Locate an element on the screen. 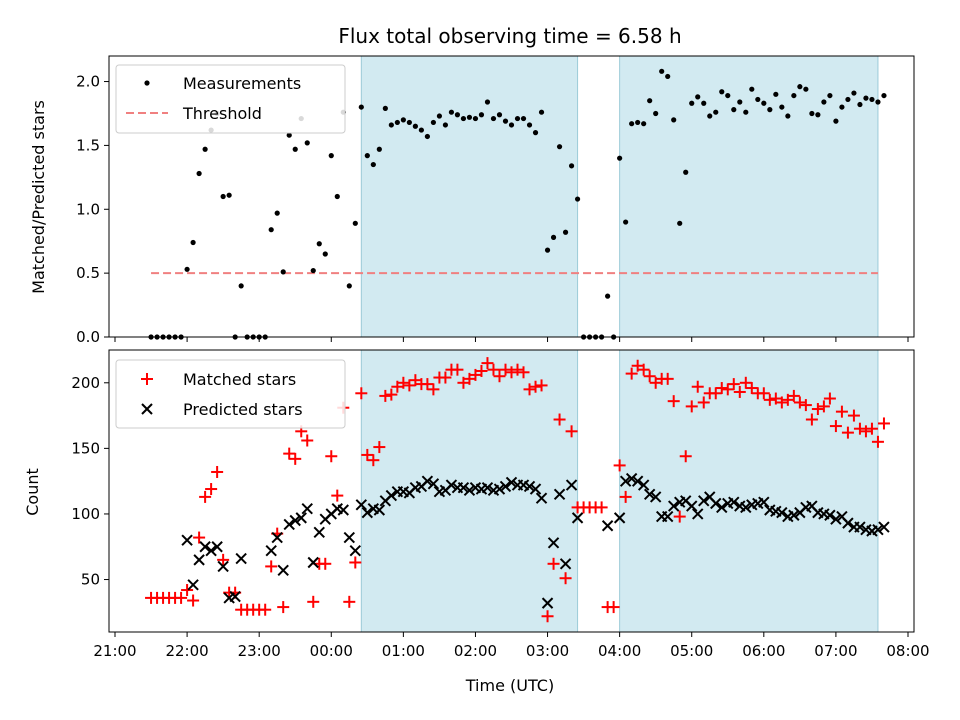 Image resolution: width=960 pixels, height=720 pixels. x-tick-label: 22:00 is located at coordinates (186, 651).